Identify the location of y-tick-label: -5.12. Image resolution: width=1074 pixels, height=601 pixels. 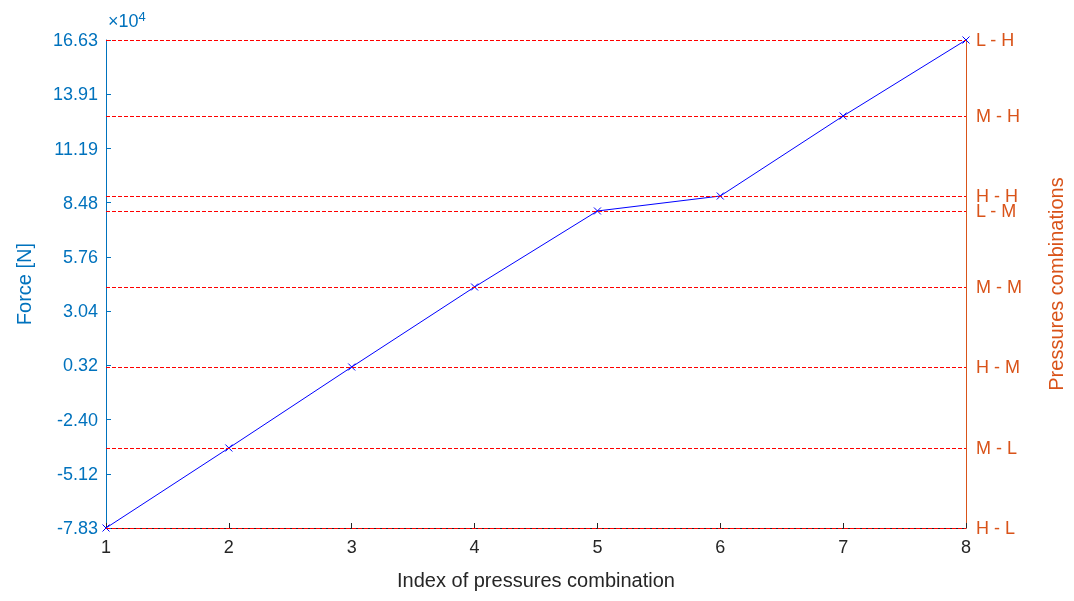
(77, 473).